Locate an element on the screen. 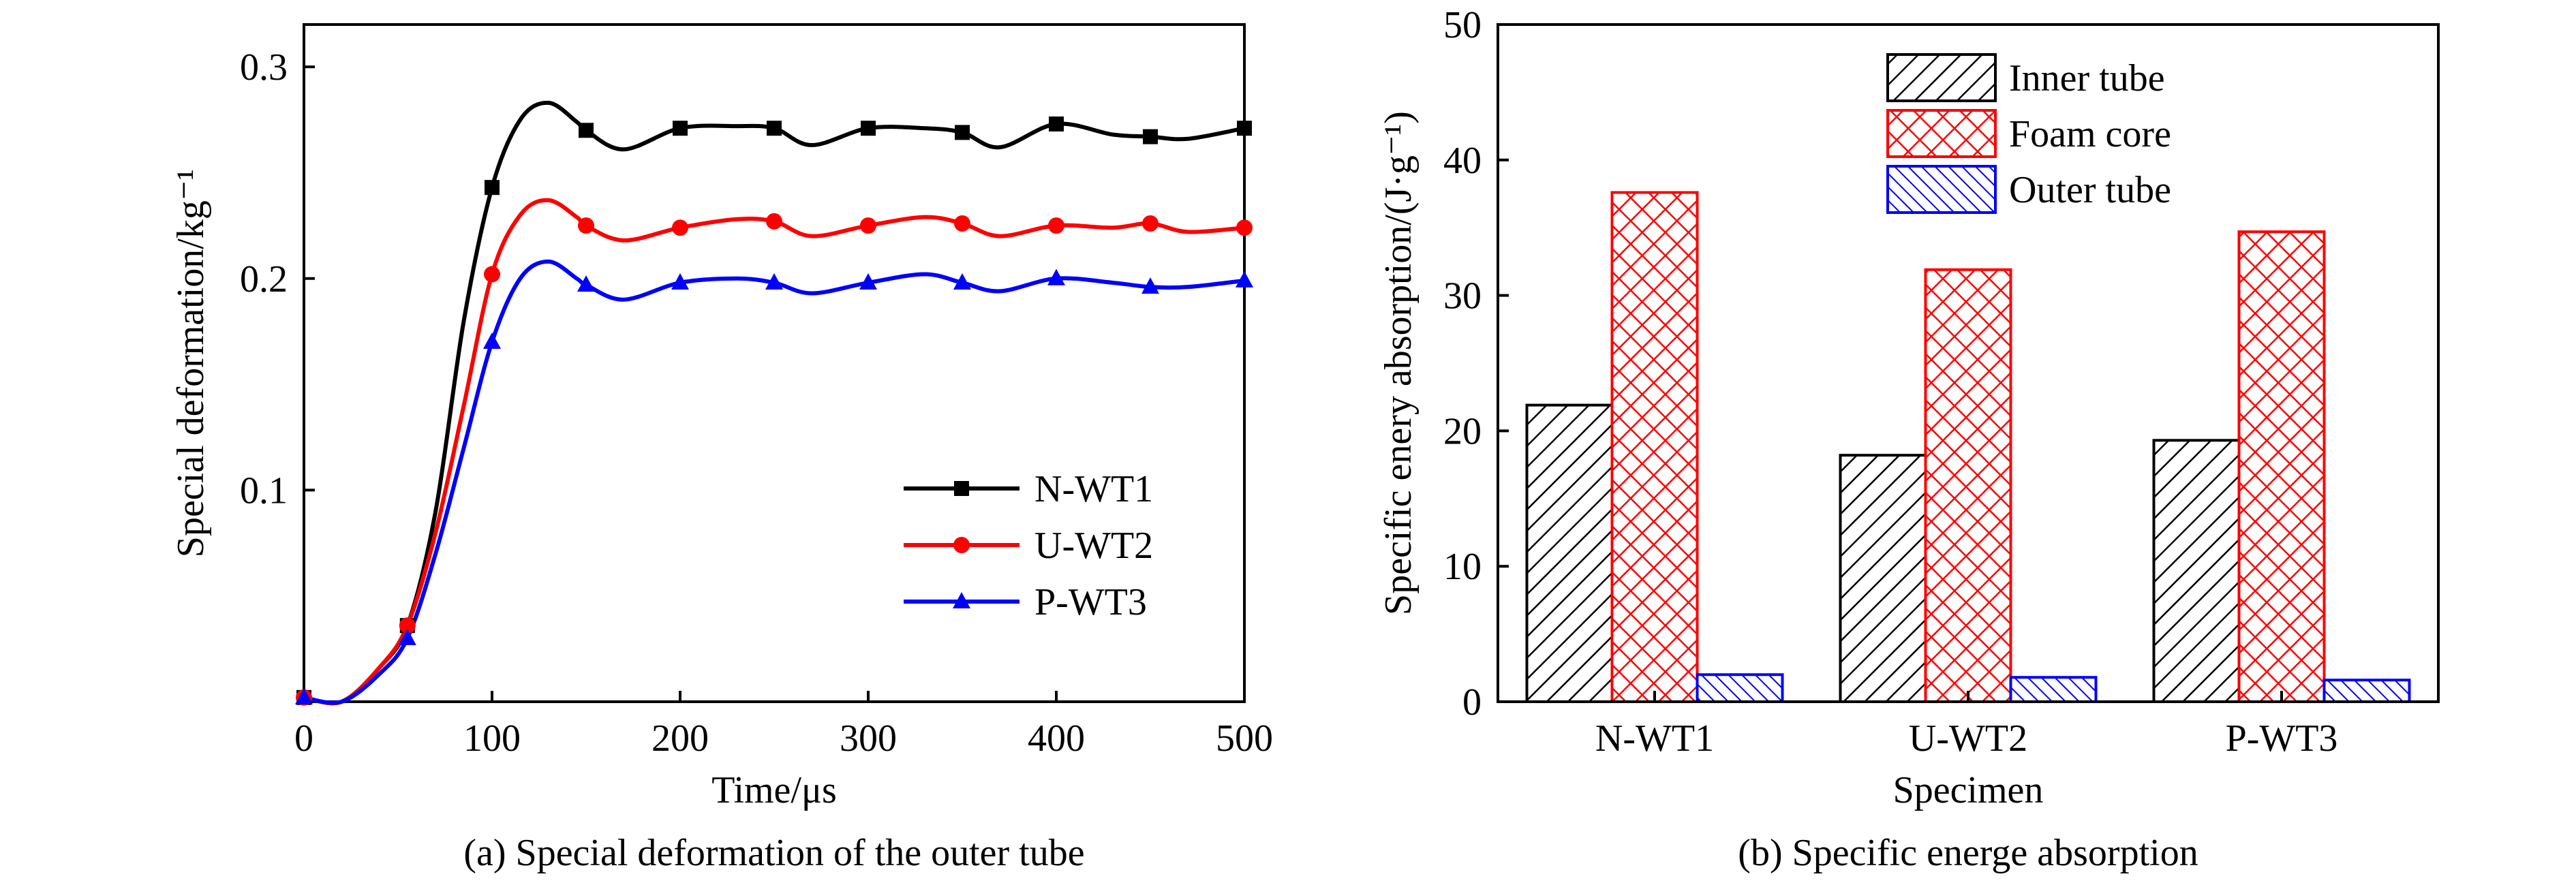  legend-label: Inner tube is located at coordinates (2087, 78).